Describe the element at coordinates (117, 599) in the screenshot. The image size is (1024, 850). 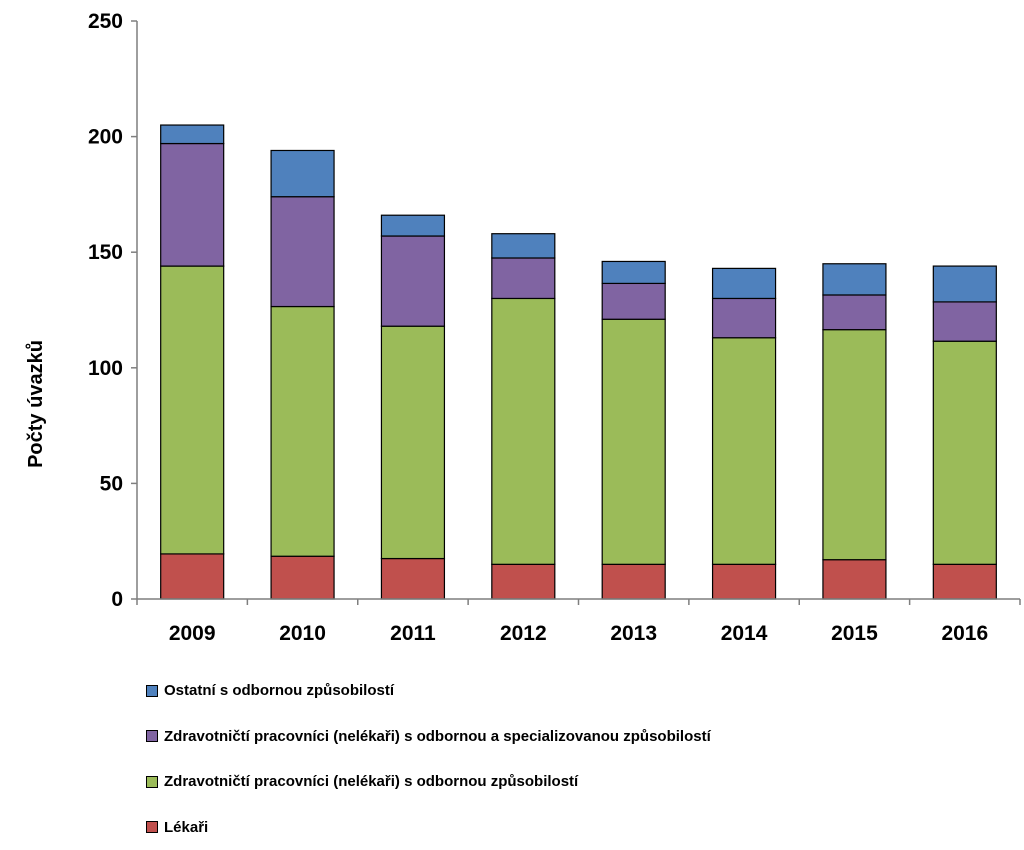
I see `y-tick-label: 0` at that location.